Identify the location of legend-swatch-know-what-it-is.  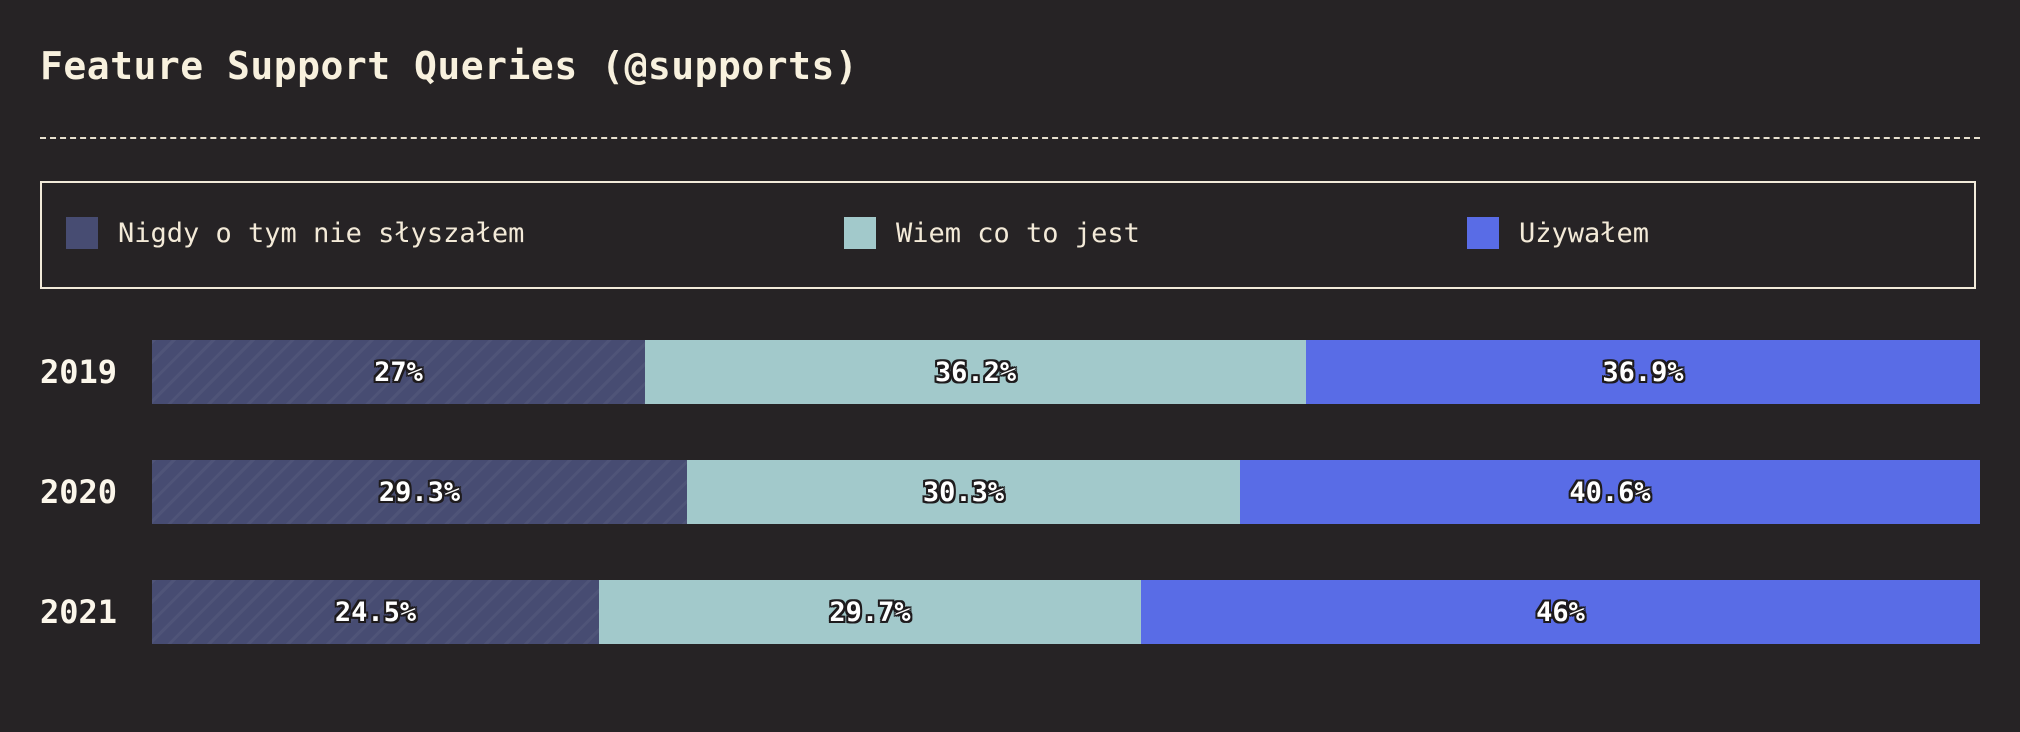
(860, 233).